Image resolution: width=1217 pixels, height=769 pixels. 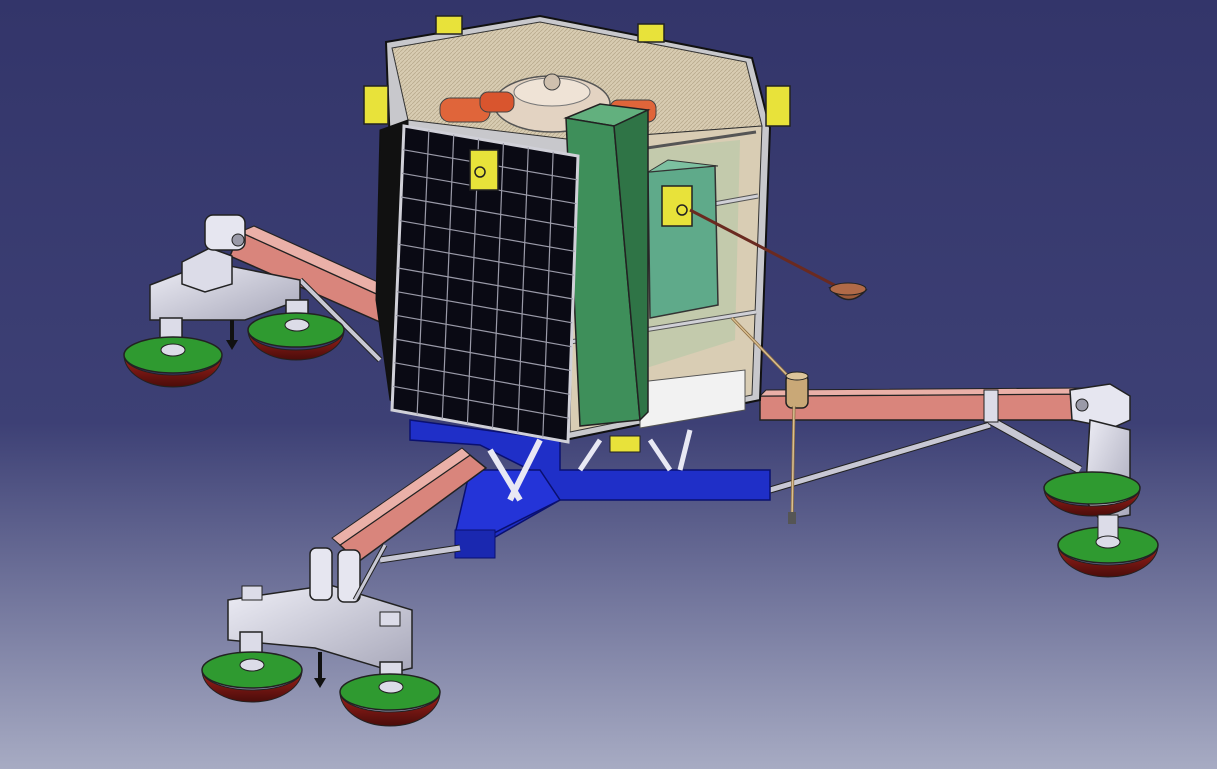 I want to click on teal-instrument-box, so click(x=683, y=239).